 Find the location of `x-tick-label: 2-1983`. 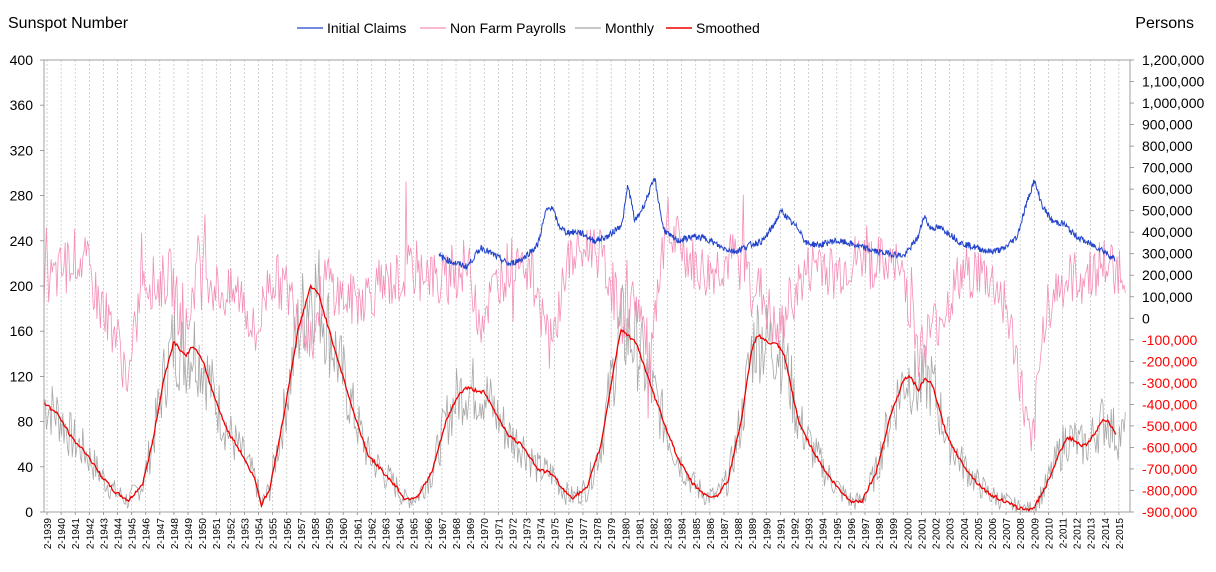

x-tick-label: 2-1983 is located at coordinates (669, 534).